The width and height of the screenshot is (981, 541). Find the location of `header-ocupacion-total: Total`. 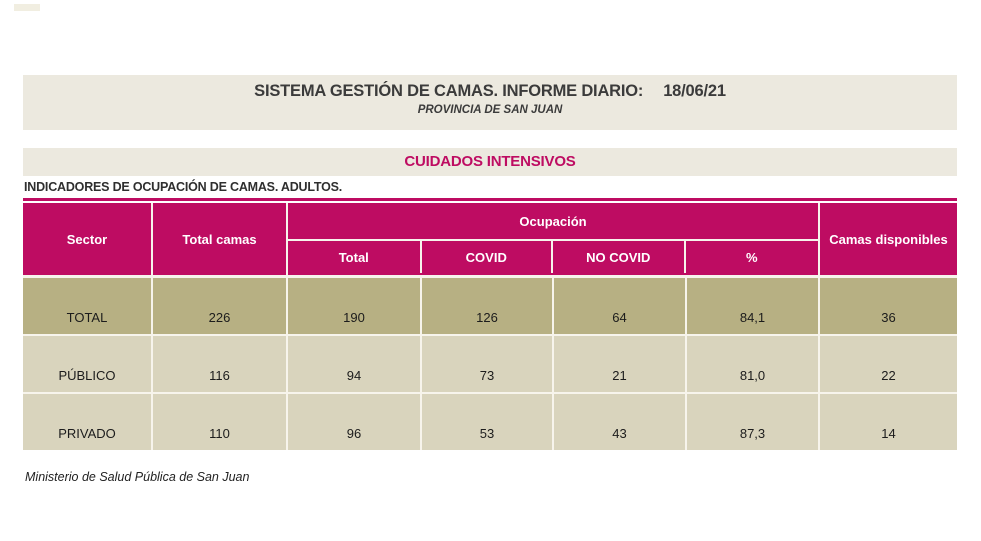

header-ocupacion-total: Total is located at coordinates (355, 257).